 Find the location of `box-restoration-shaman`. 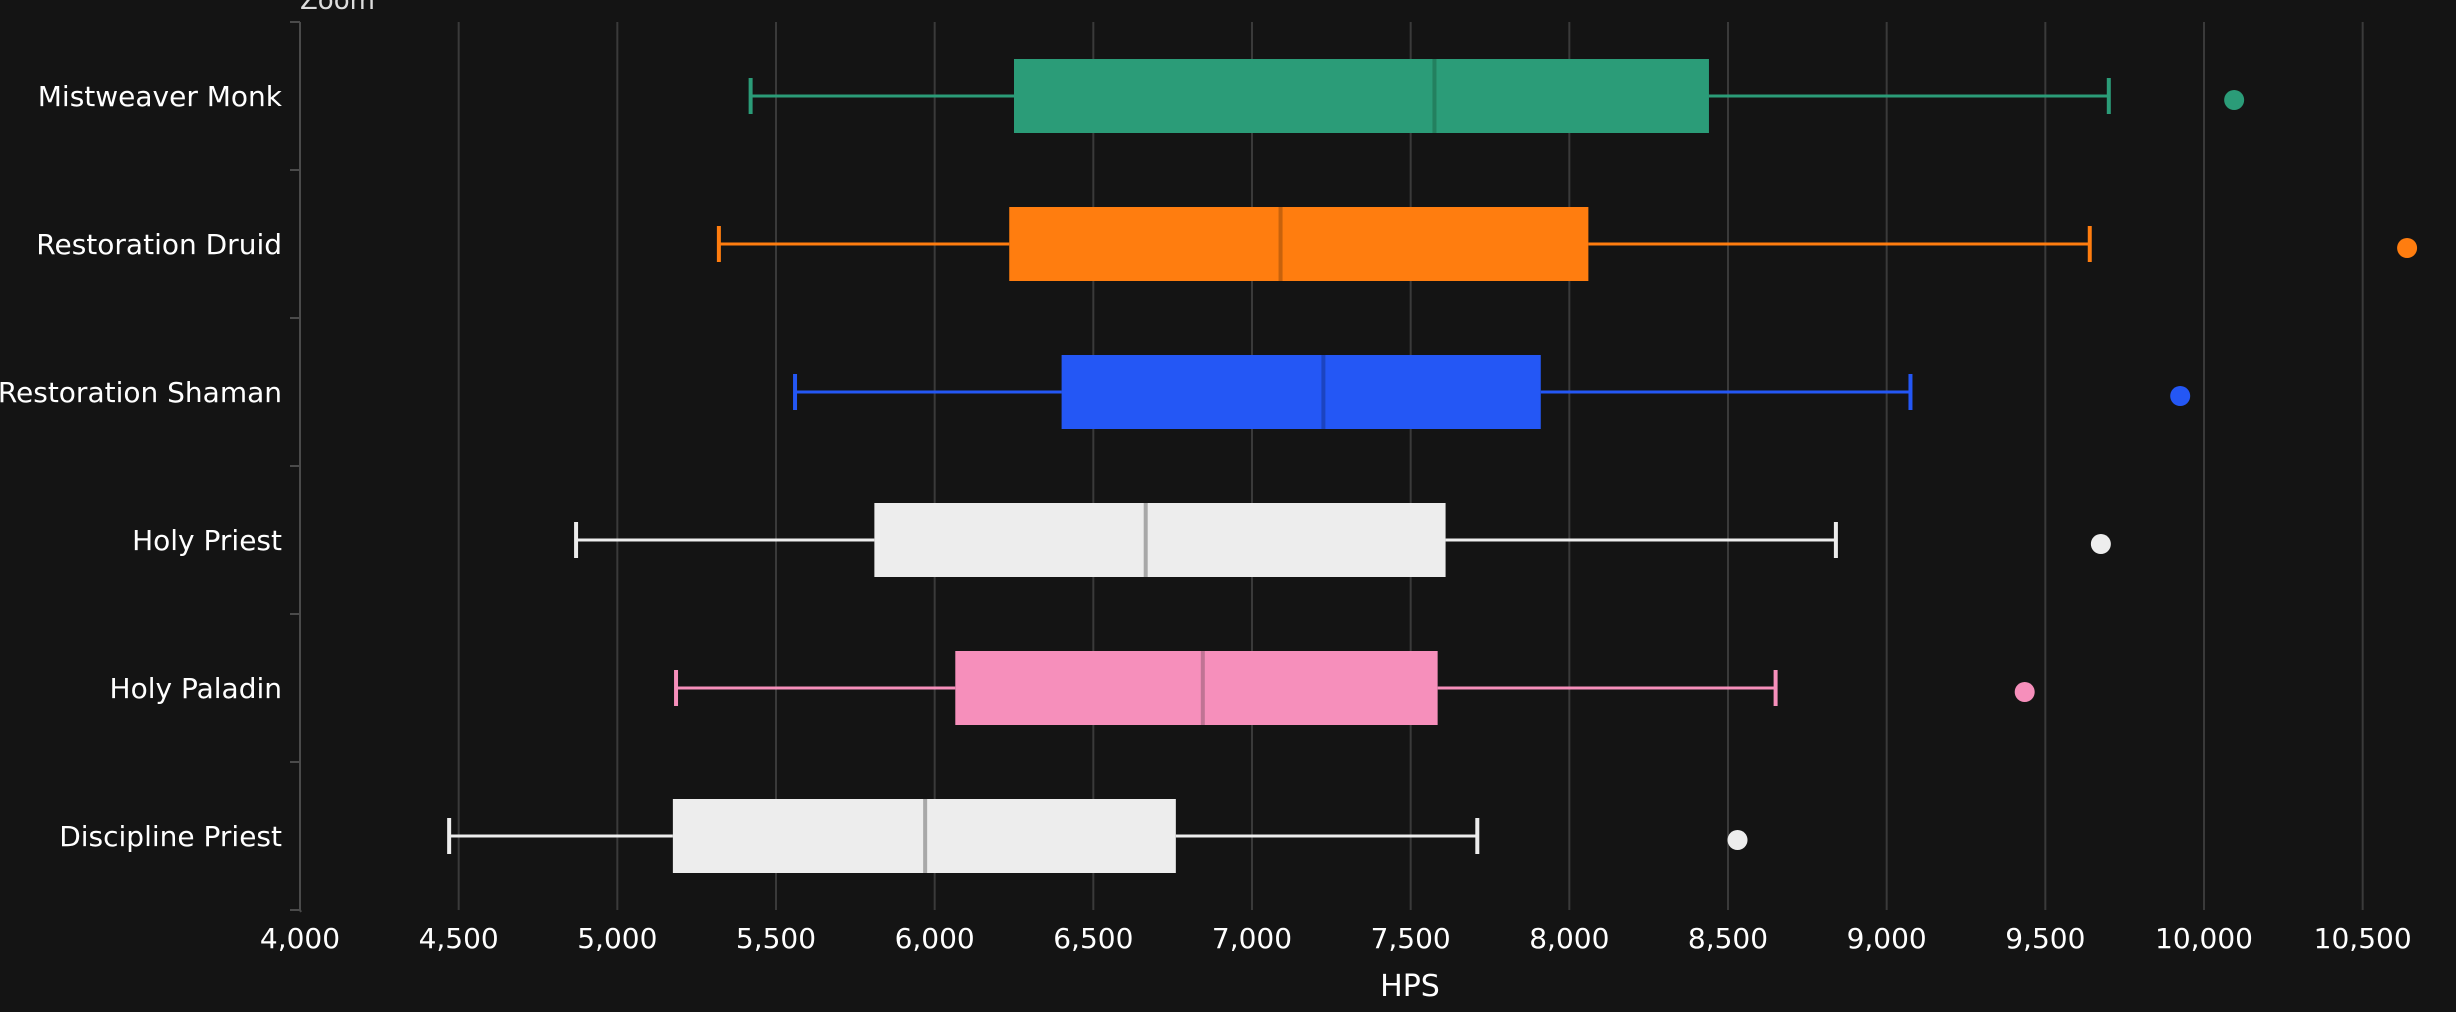

box-restoration-shaman is located at coordinates (1492, 392).